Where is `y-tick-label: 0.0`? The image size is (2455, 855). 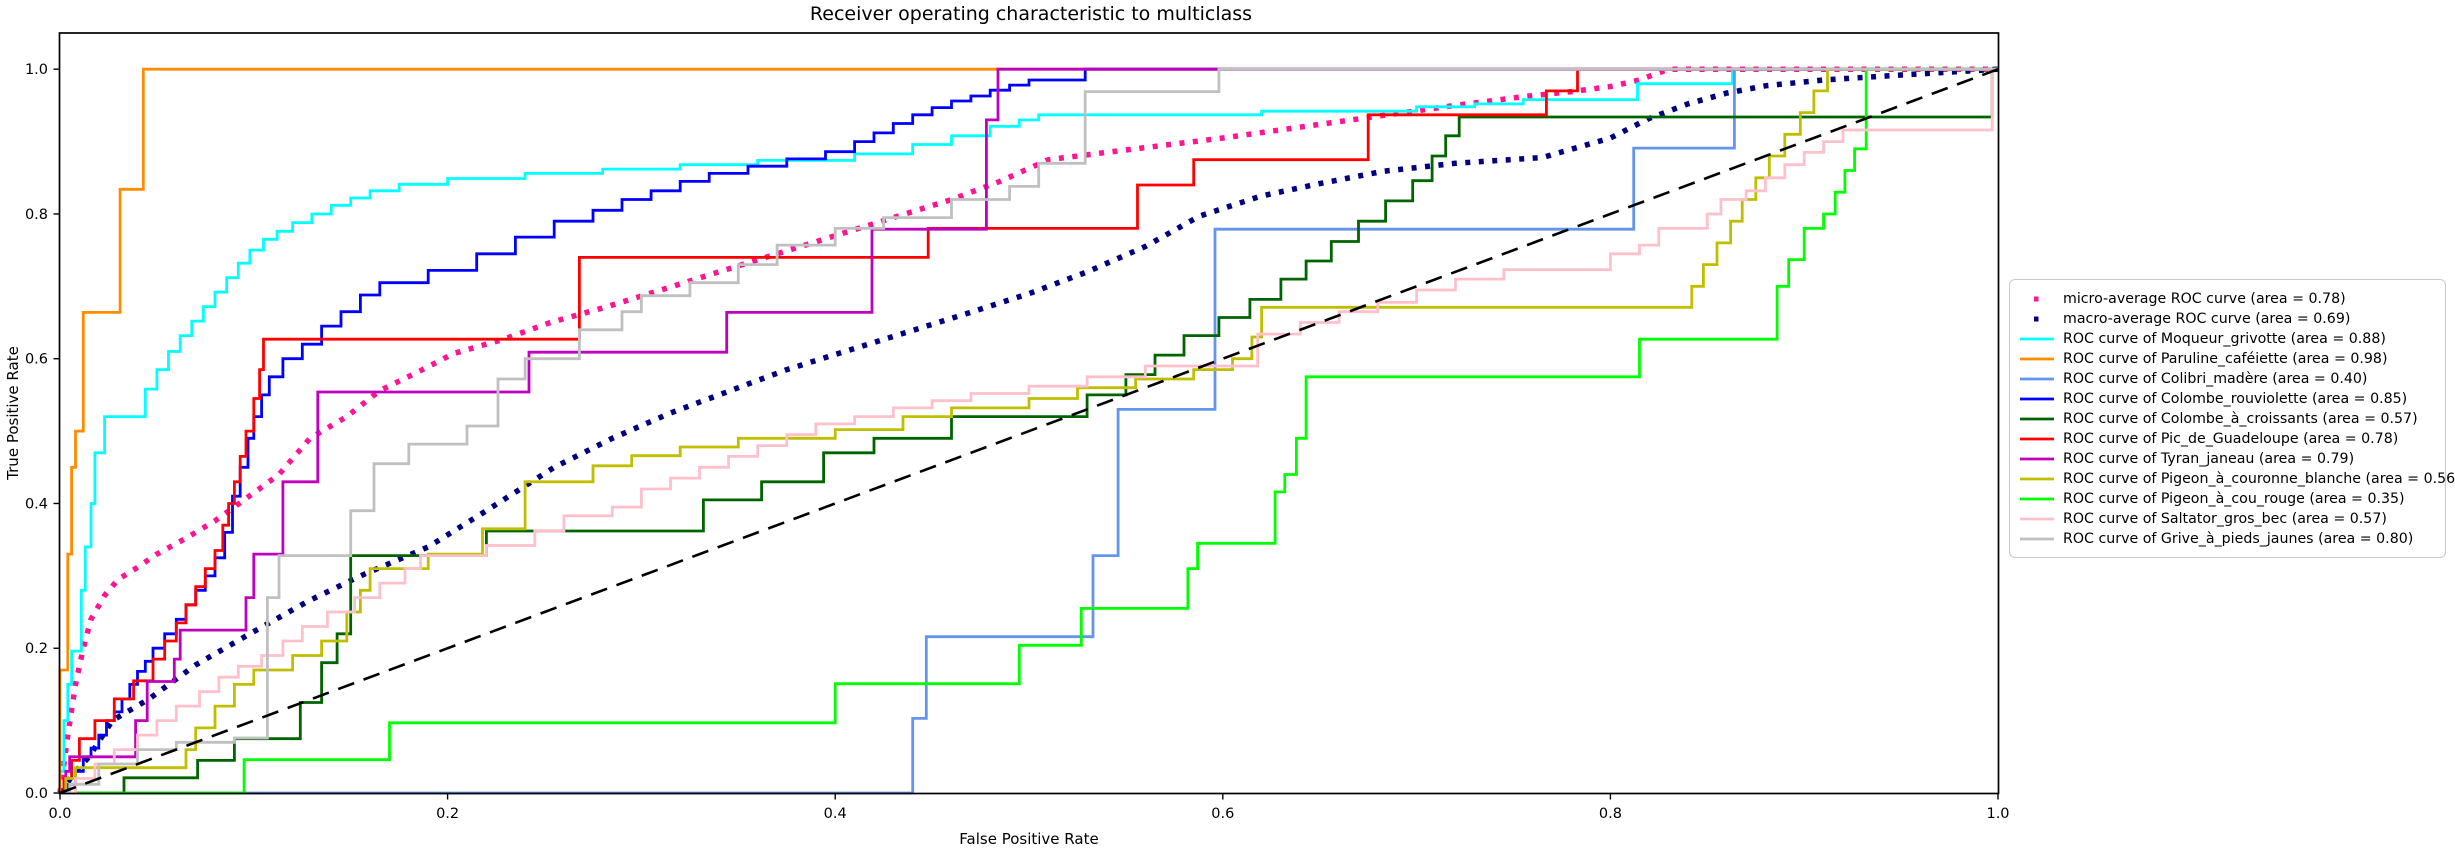 y-tick-label: 0.0 is located at coordinates (36, 794).